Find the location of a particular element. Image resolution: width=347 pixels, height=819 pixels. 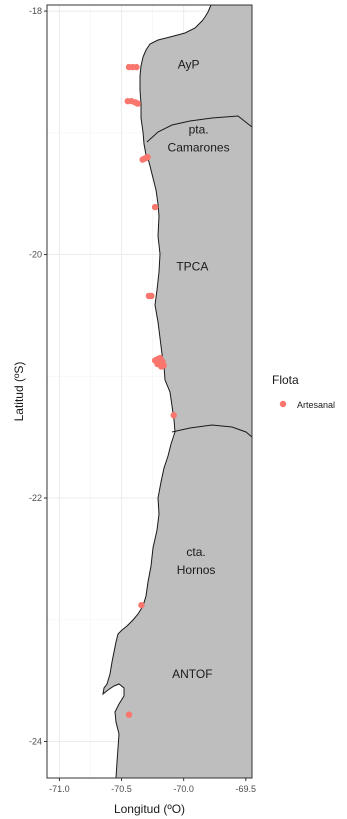

legend-title: Flota is located at coordinates (285, 380).